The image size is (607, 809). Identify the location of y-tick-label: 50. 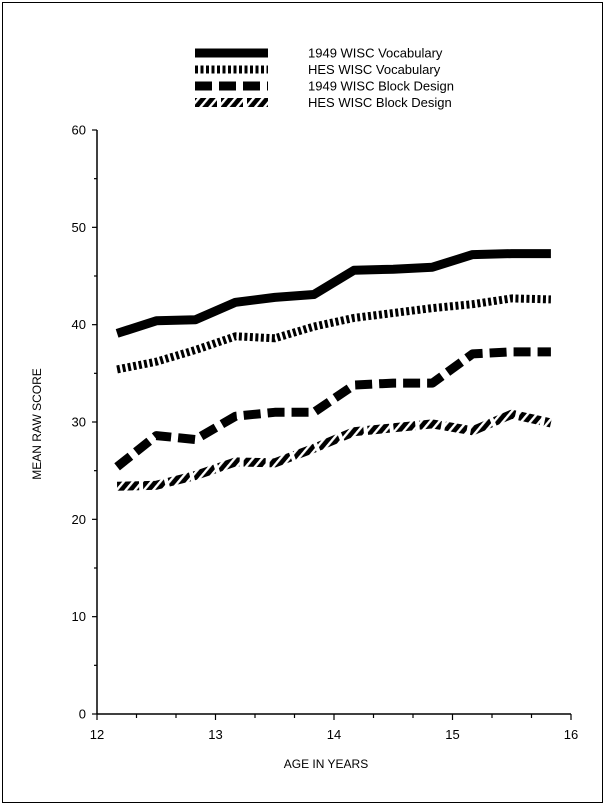
(79, 227).